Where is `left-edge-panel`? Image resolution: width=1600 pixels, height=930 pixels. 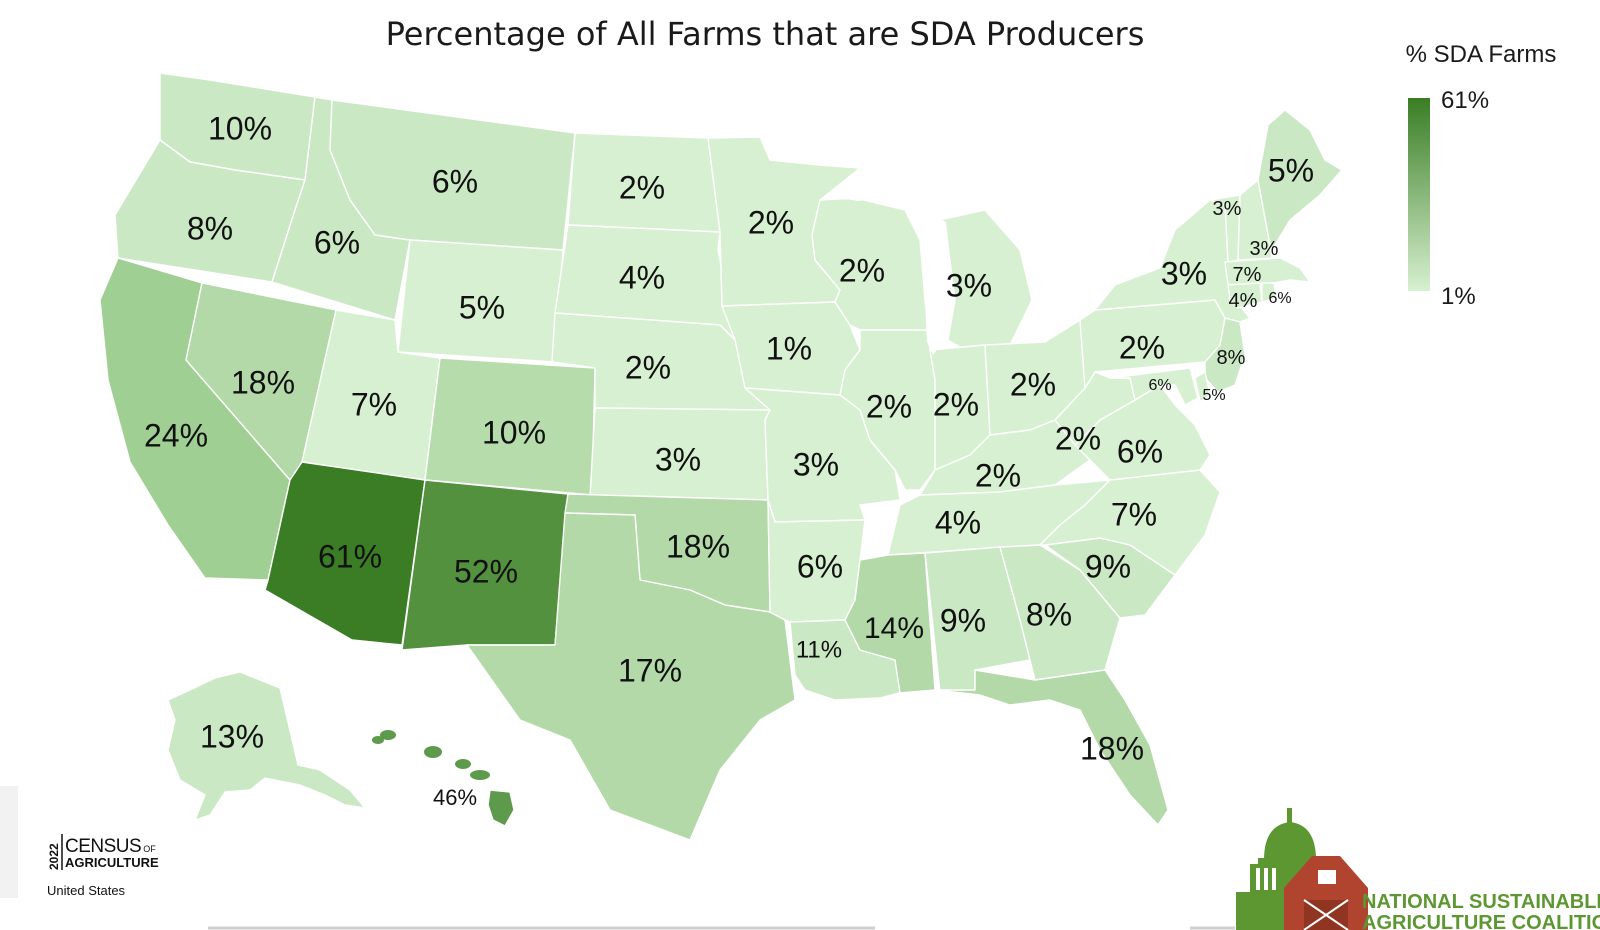
left-edge-panel is located at coordinates (9, 842).